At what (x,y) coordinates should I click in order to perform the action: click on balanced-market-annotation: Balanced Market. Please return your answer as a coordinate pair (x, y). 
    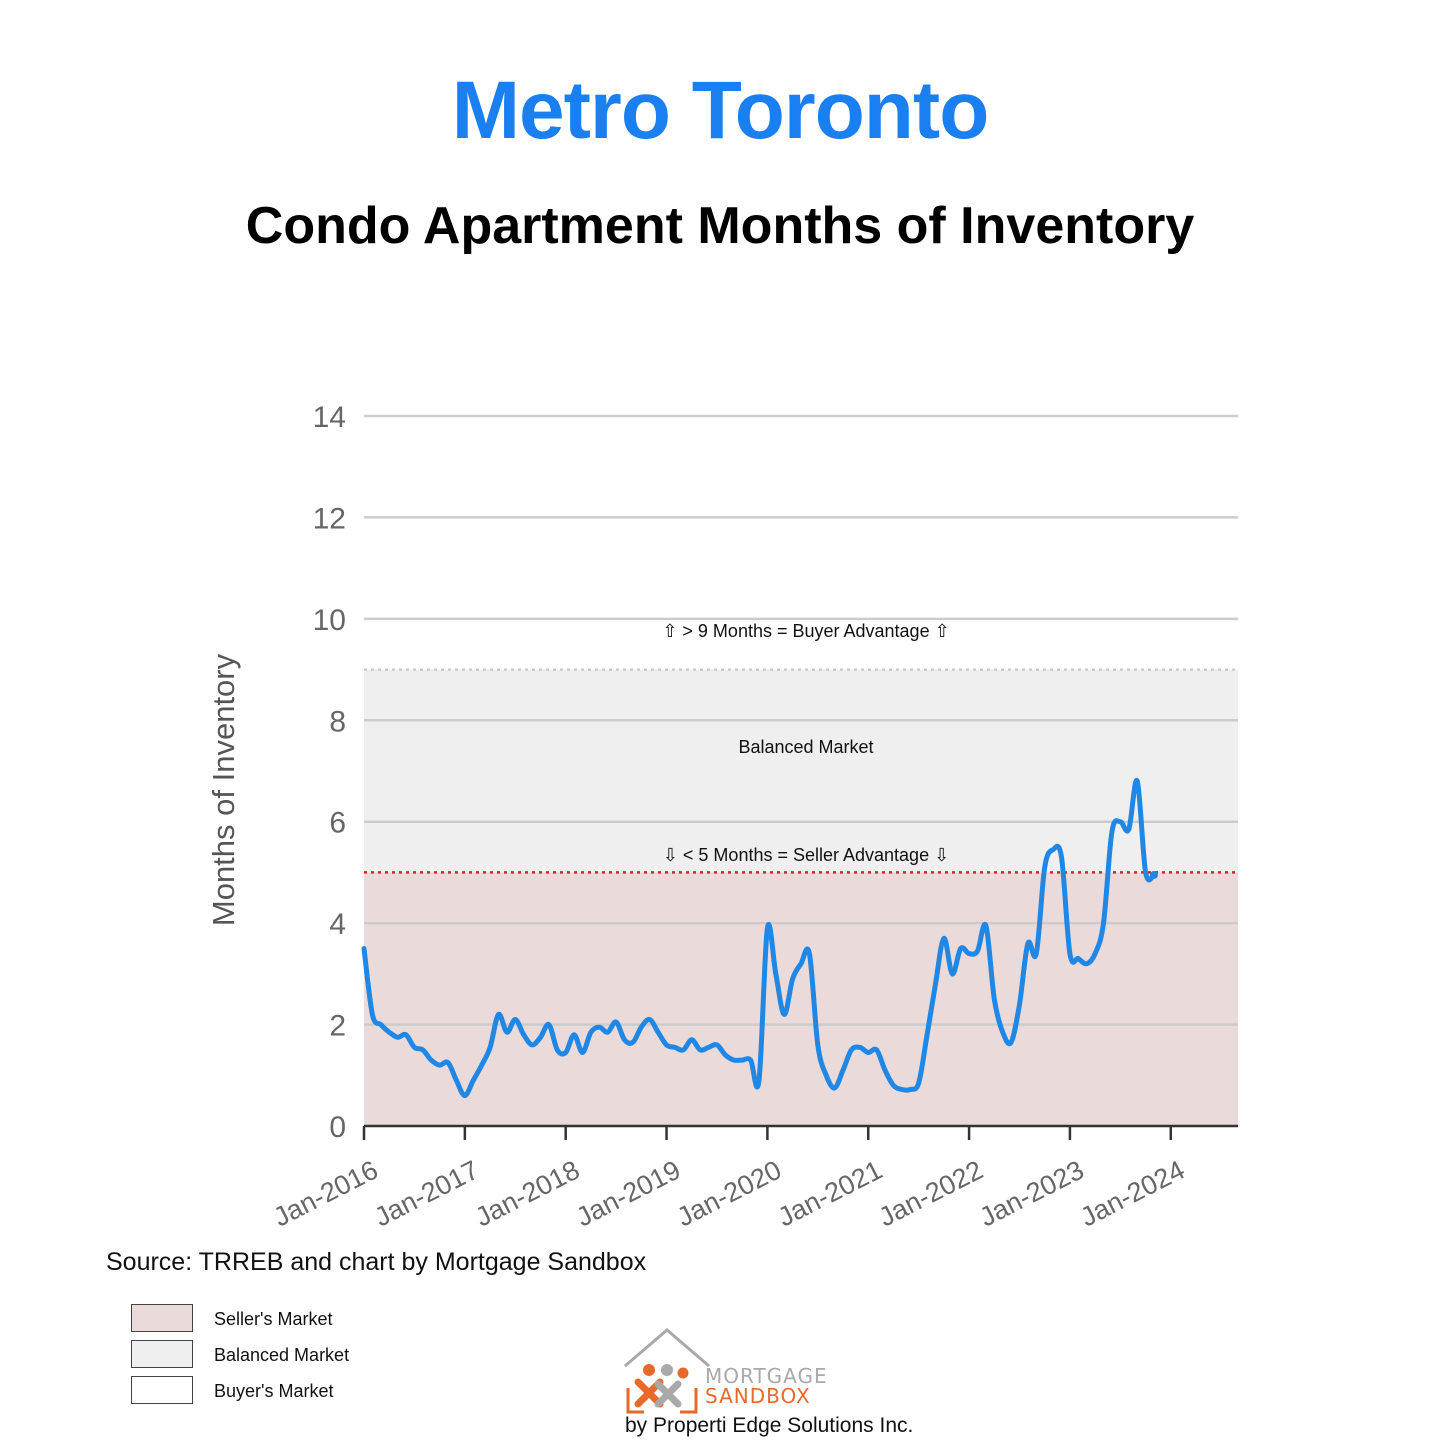
    Looking at the image, I should click on (805, 747).